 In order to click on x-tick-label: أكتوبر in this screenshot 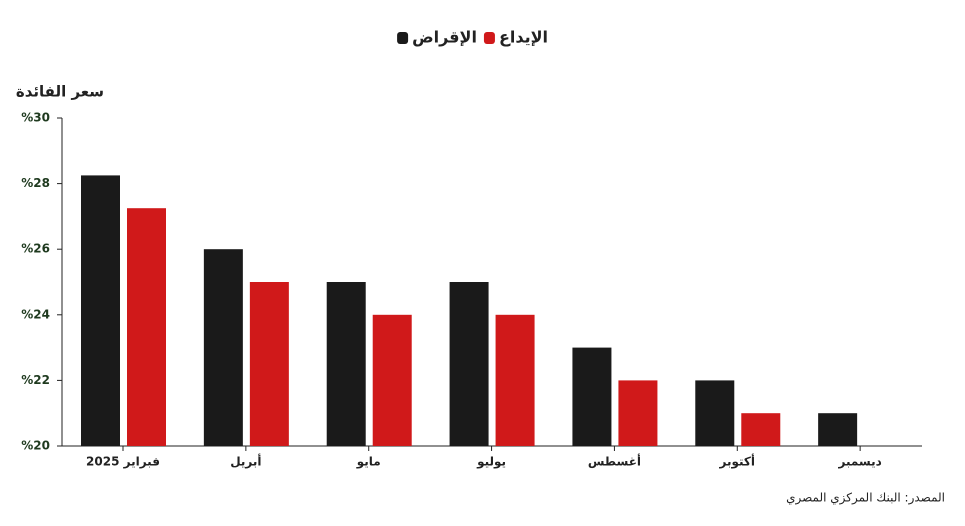, I will do `click(737, 462)`.